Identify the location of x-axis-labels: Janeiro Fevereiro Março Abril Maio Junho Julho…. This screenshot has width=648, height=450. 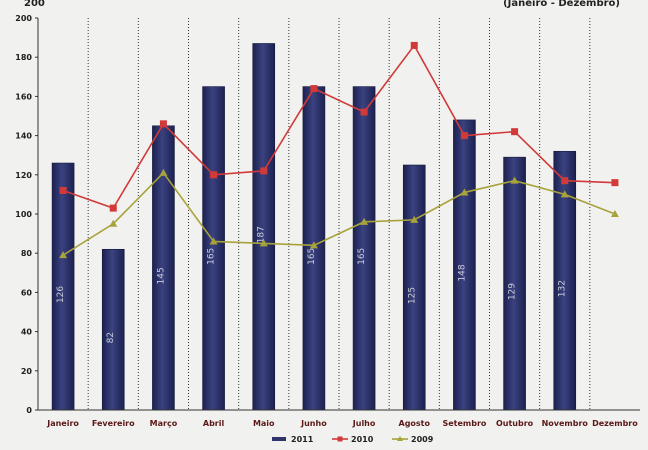
(342, 423).